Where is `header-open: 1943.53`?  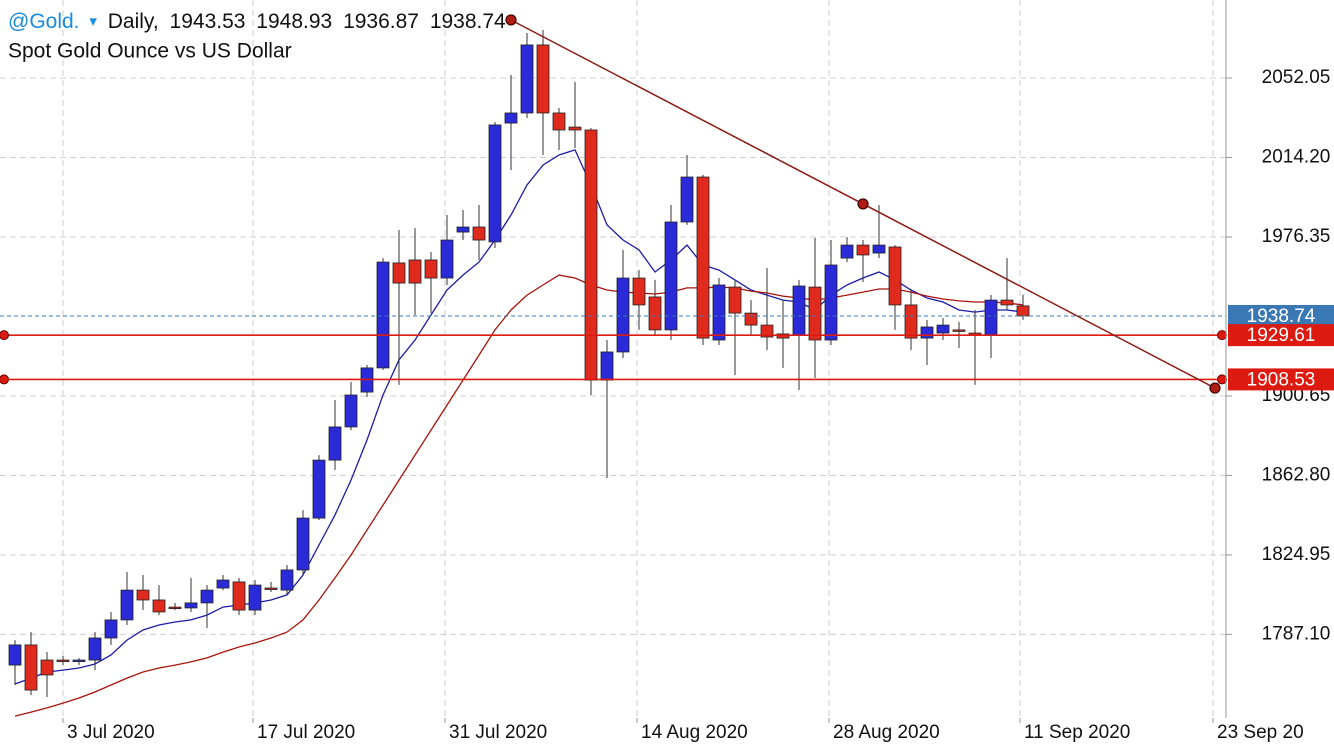 header-open: 1943.53 is located at coordinates (208, 21).